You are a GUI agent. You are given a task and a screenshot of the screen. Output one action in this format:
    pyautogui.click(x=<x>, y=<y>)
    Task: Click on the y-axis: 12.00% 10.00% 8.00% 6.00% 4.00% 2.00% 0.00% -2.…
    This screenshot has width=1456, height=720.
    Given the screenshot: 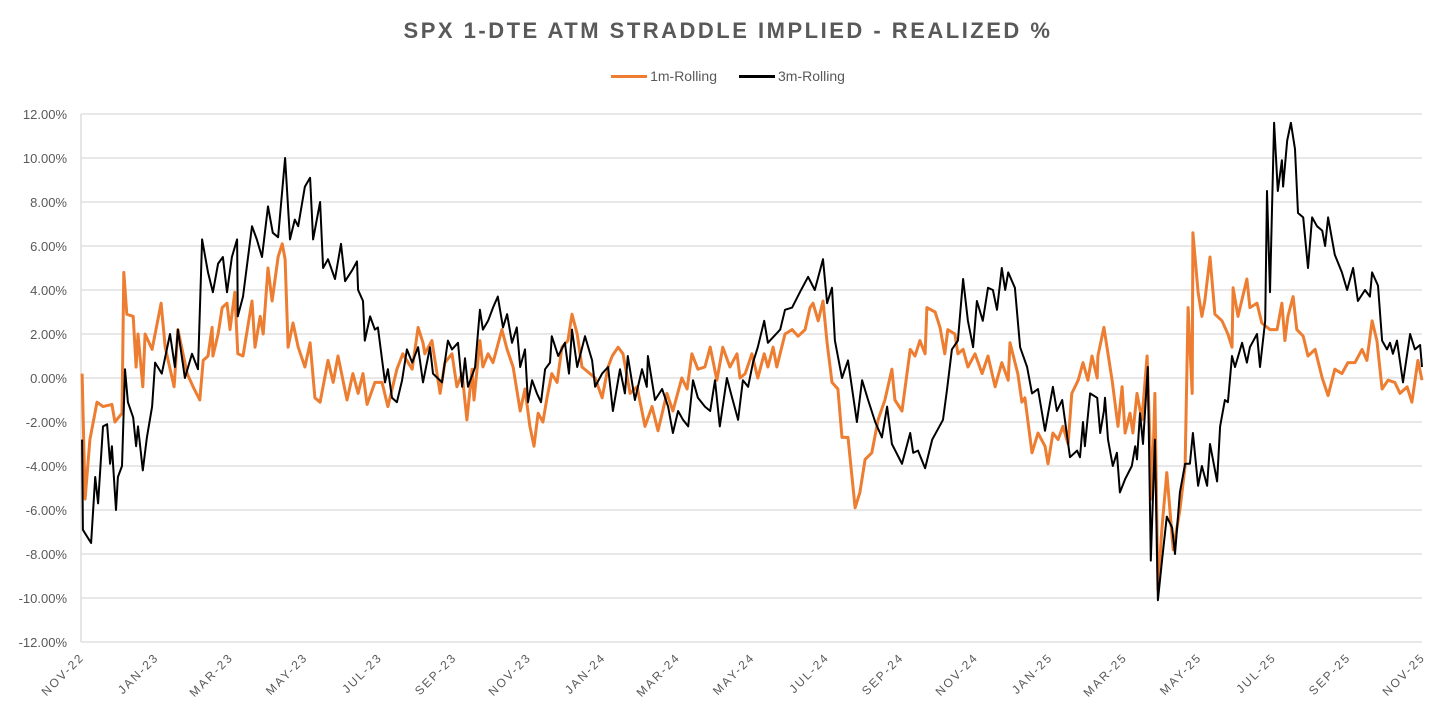 What is the action you would take?
    pyautogui.click(x=43, y=378)
    